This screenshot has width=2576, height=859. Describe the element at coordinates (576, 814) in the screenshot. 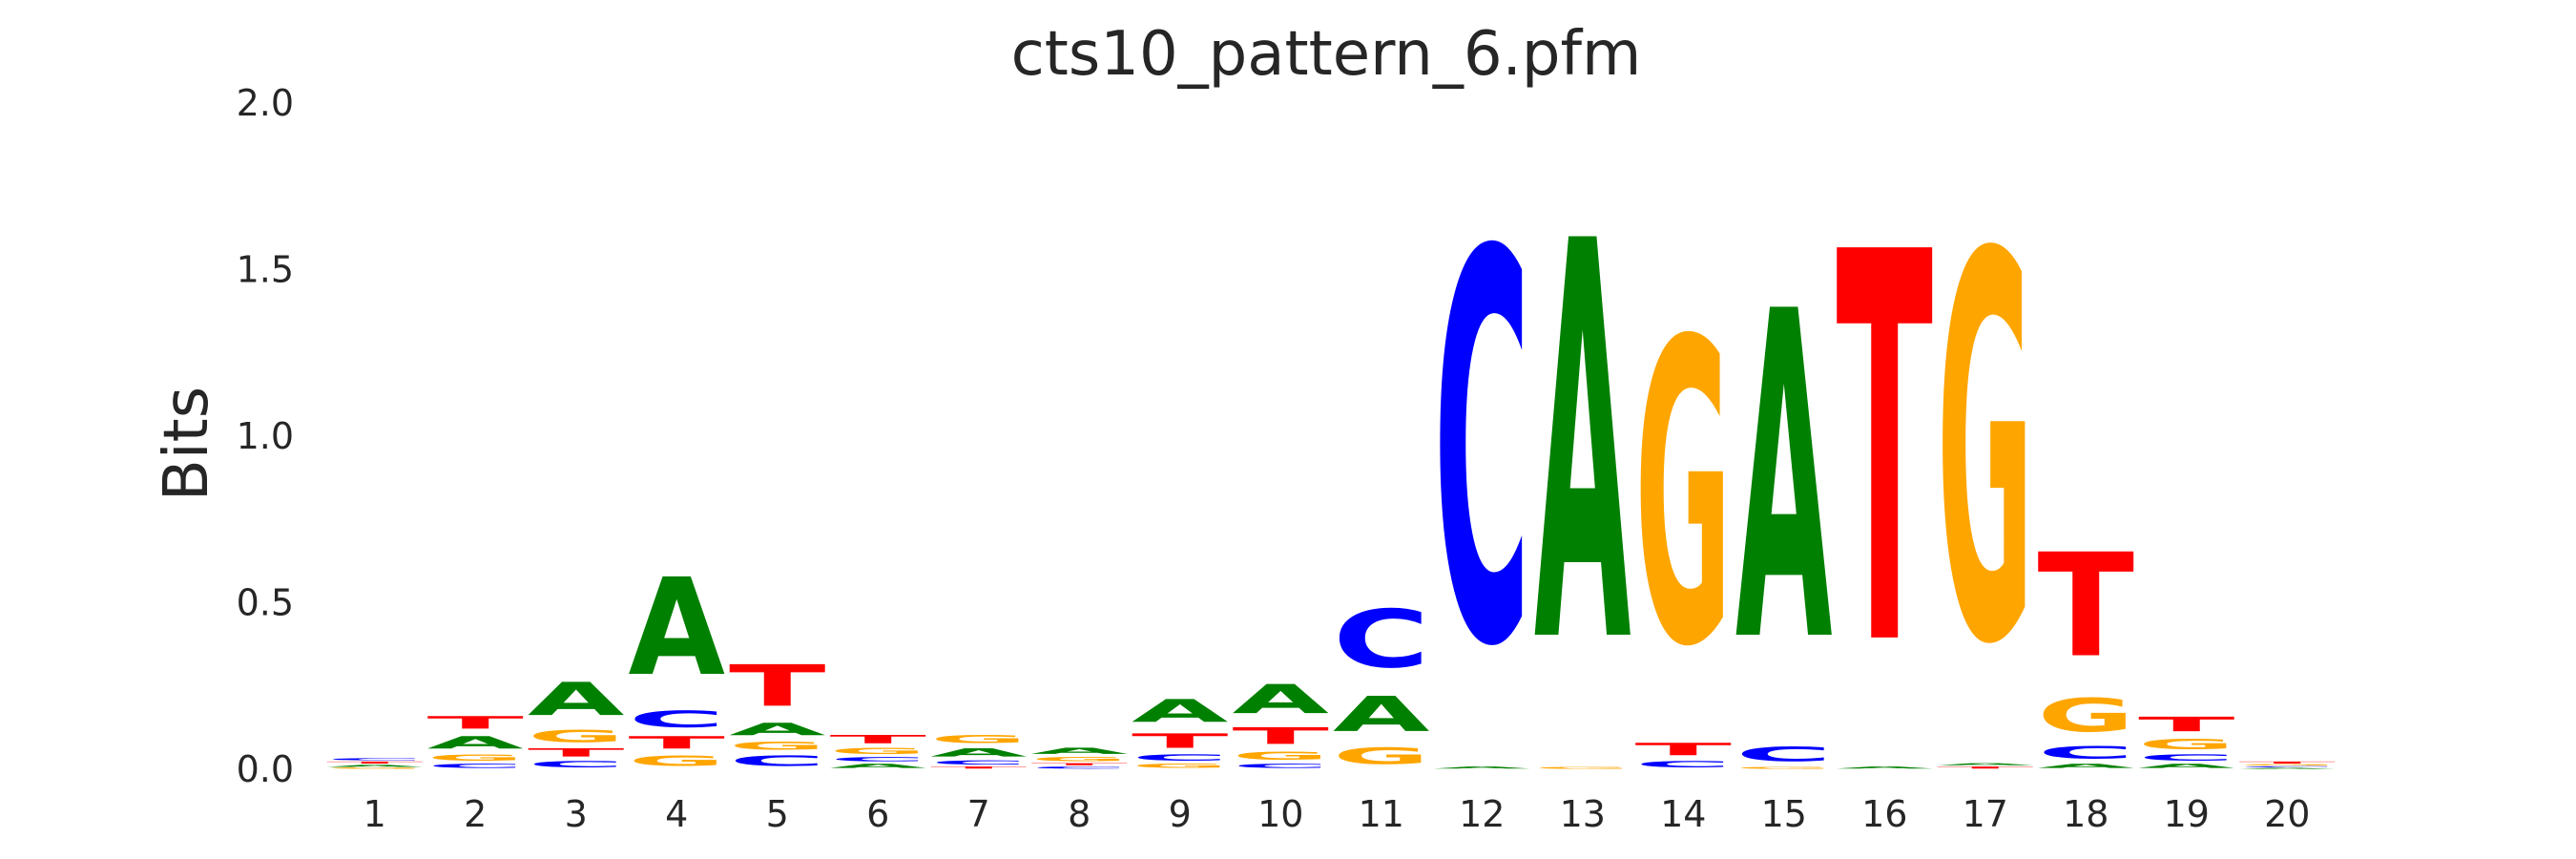

I see `x-tick-label: 3` at that location.